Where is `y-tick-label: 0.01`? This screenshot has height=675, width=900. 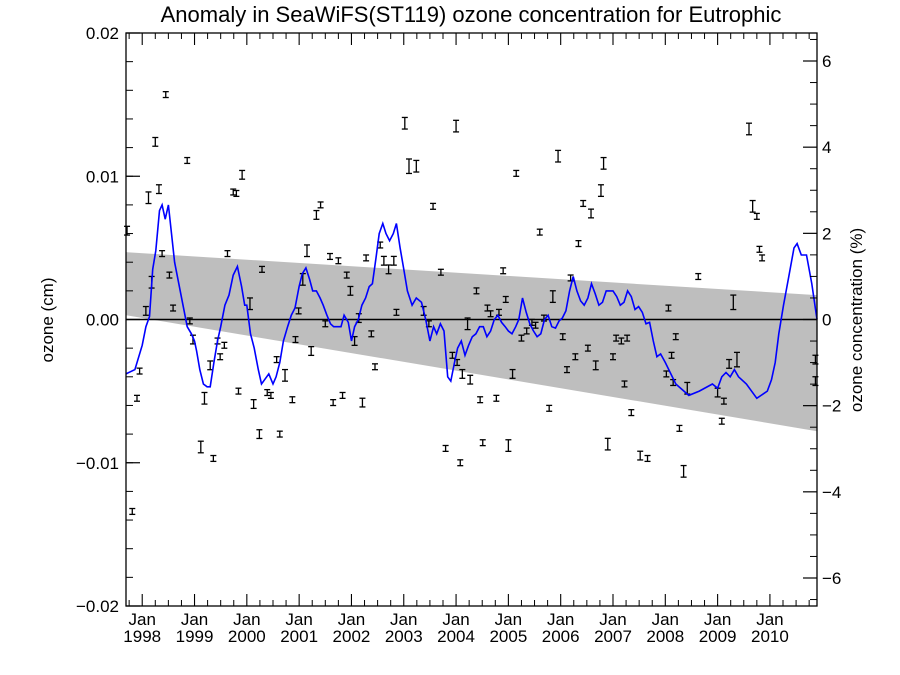 y-tick-label: 0.01 is located at coordinates (102, 176).